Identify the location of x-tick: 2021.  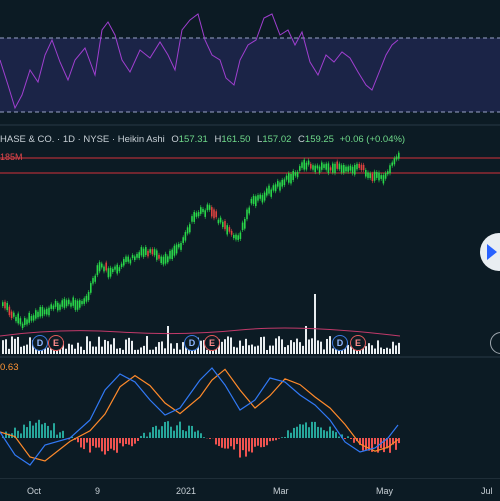
(186, 491).